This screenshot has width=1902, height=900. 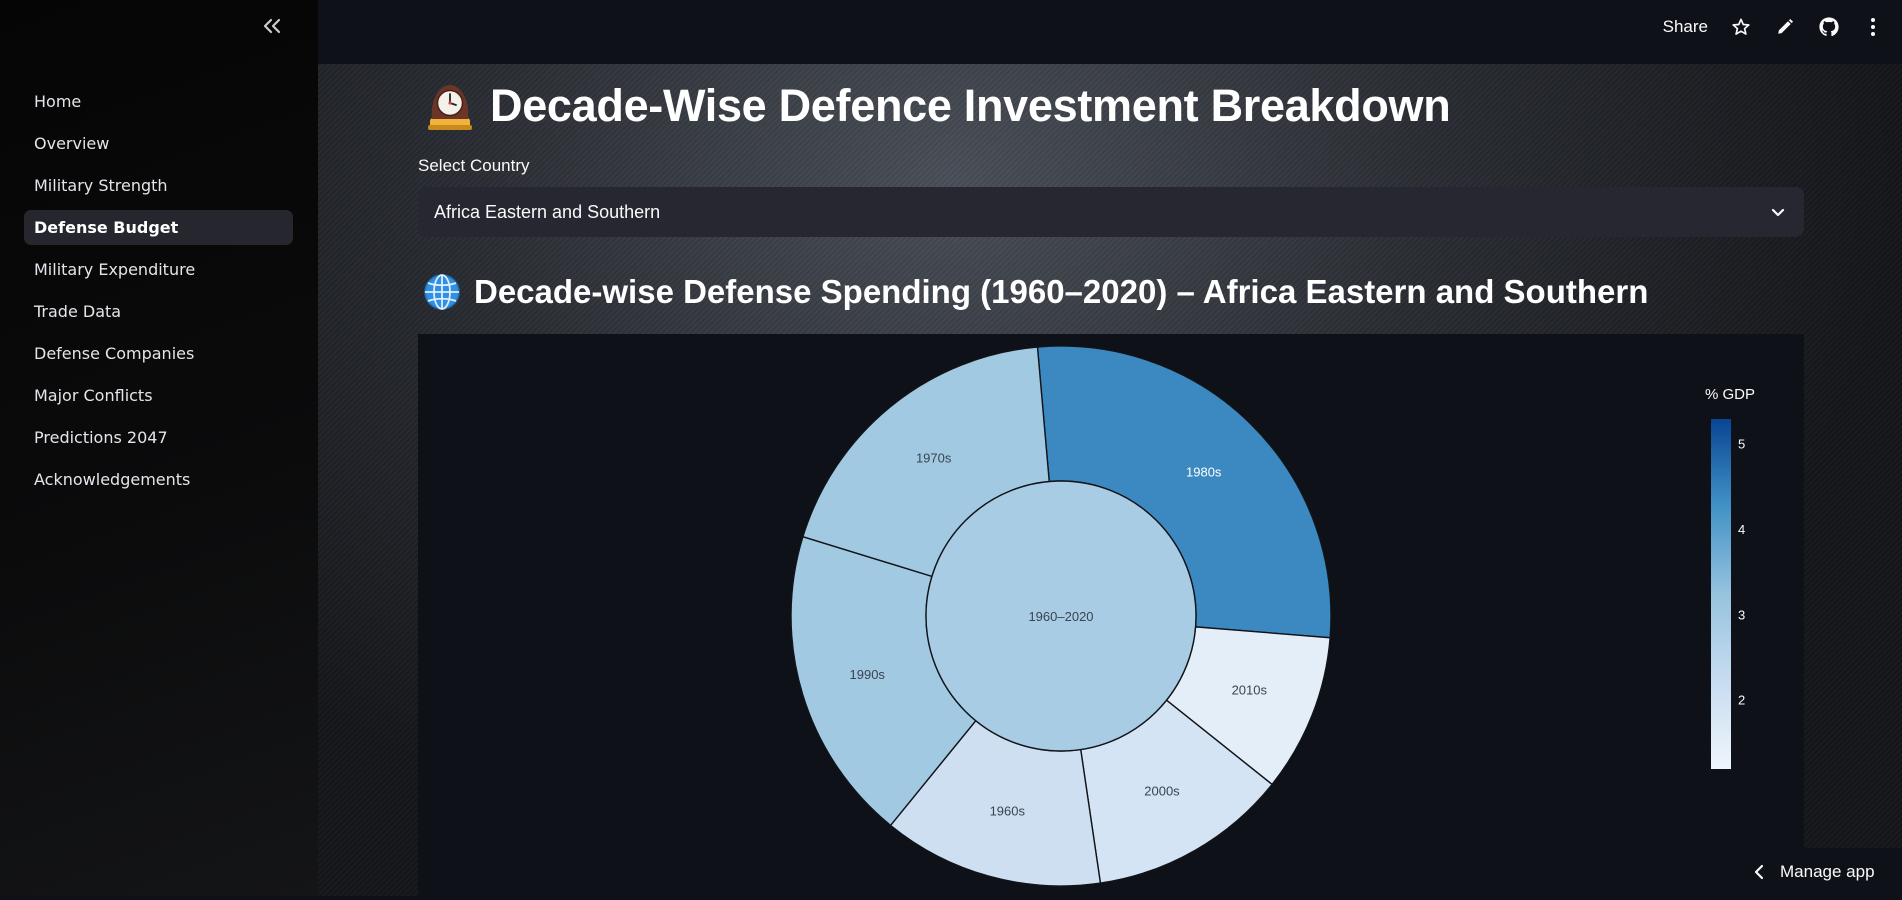 I want to click on country-select-value: Africa Eastern and Southern, so click(x=547, y=212).